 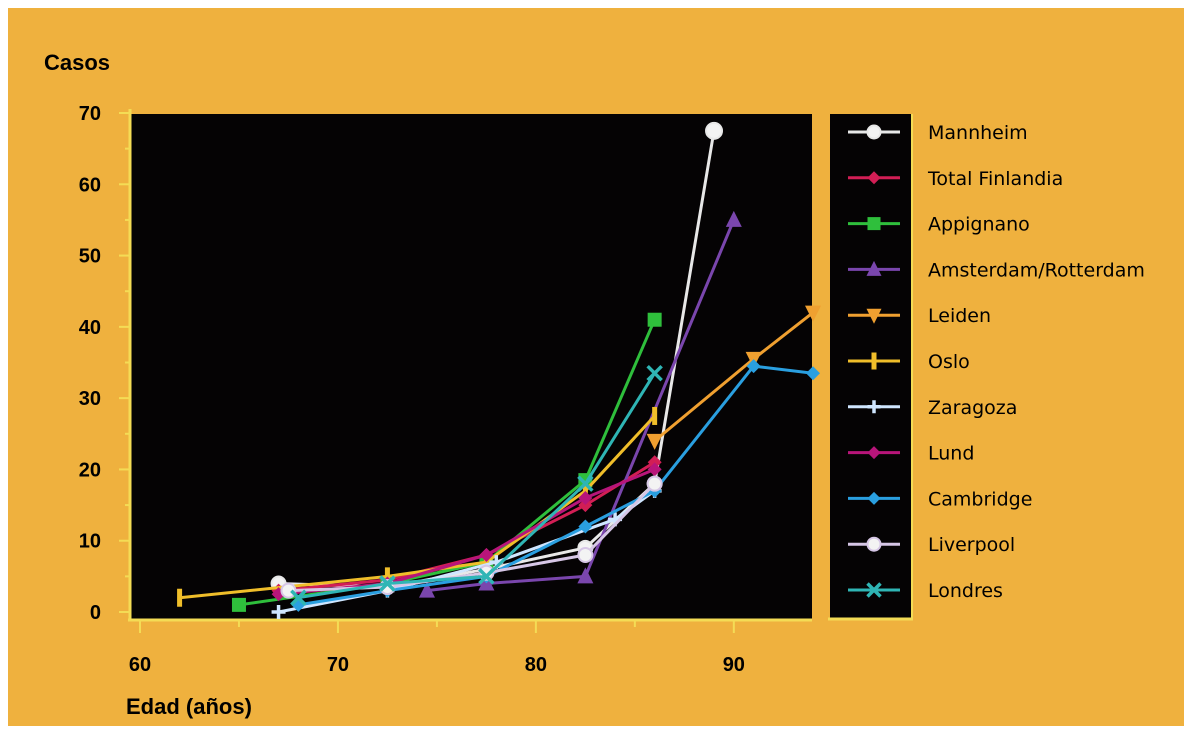 I want to click on legend-panel, so click(x=871, y=366).